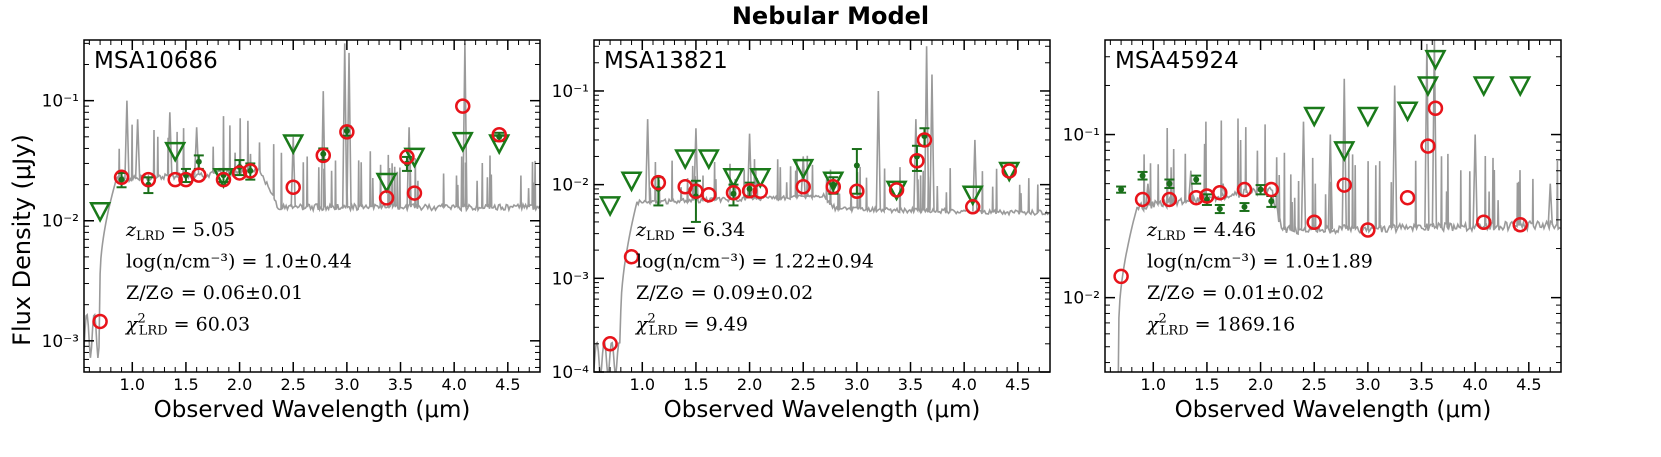  What do you see at coordinates (1220, 325) in the screenshot?
I see `annotation-3: χ2 LRD = 1869.16` at bounding box center [1220, 325].